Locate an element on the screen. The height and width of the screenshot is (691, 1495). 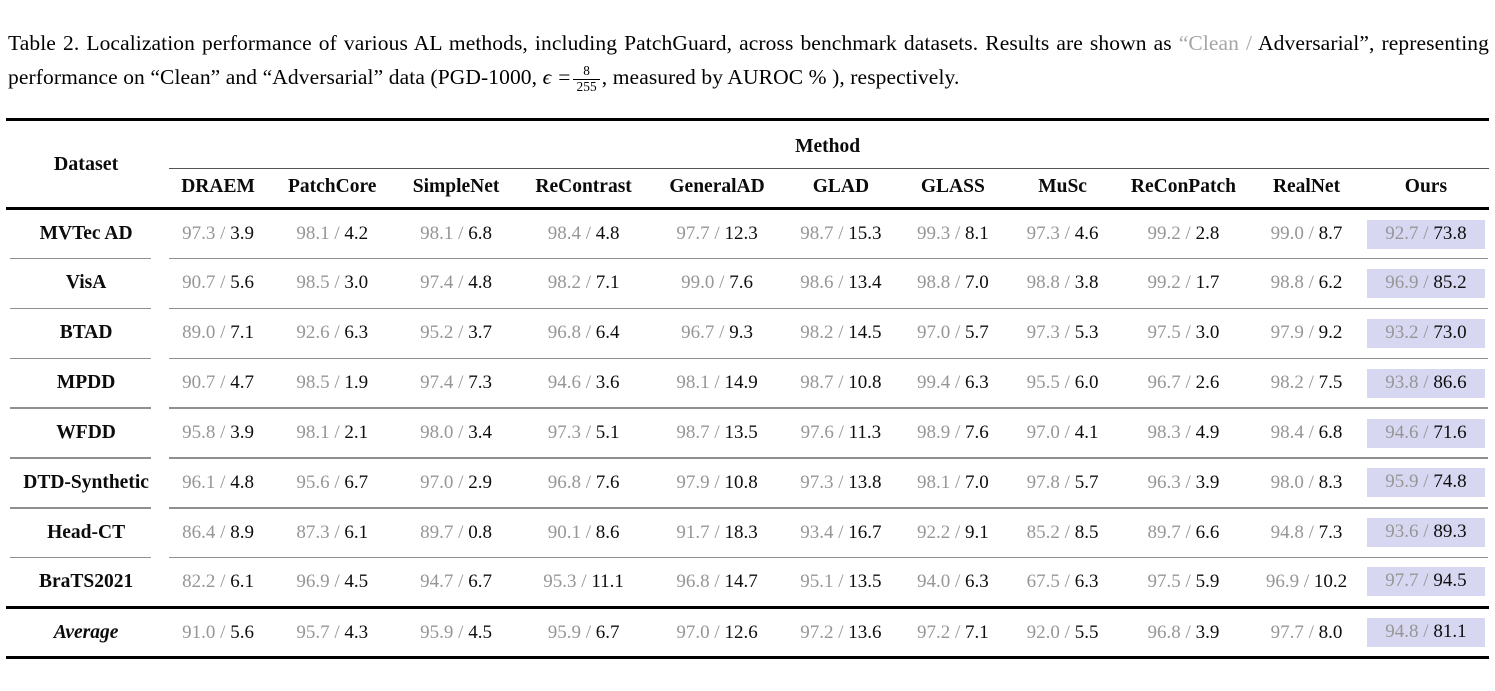
score-cell: 97.7 / 8.0 is located at coordinates (1306, 633).